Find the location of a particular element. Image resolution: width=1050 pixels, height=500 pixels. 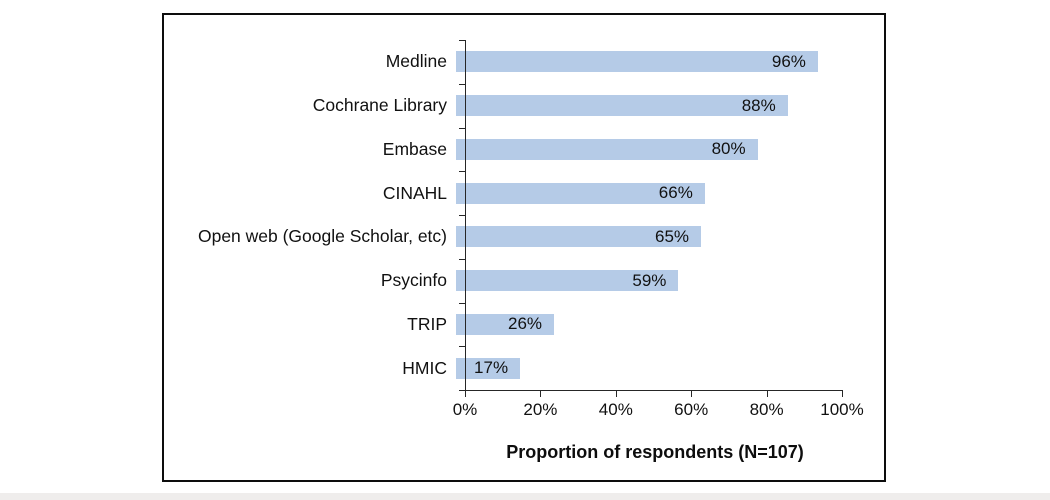

value-label: 65% is located at coordinates (672, 236).